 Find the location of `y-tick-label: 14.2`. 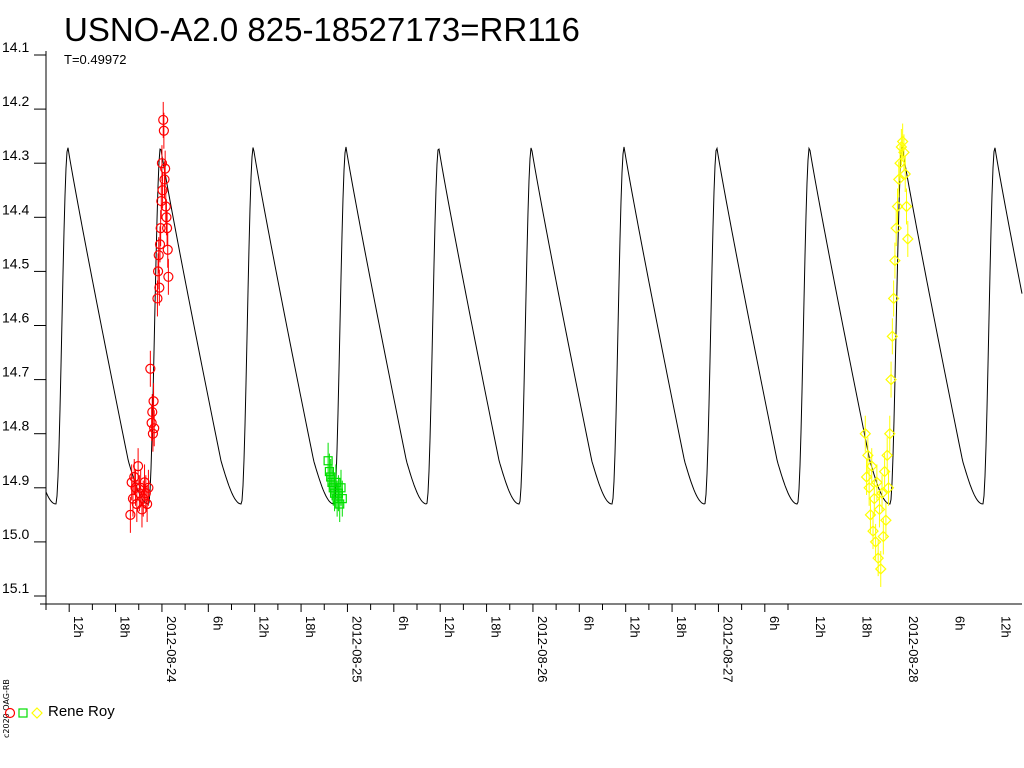

y-tick-label: 14.2 is located at coordinates (15, 101).